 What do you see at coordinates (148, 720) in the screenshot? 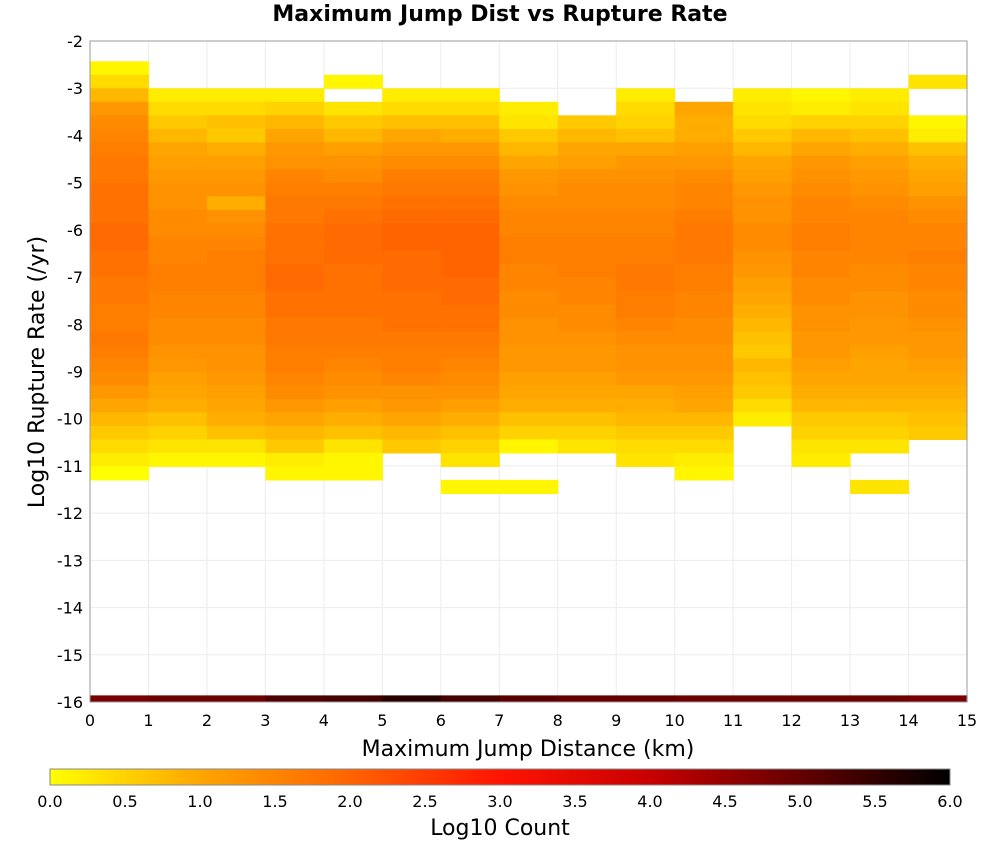
I see `x-tick-label: 1` at bounding box center [148, 720].